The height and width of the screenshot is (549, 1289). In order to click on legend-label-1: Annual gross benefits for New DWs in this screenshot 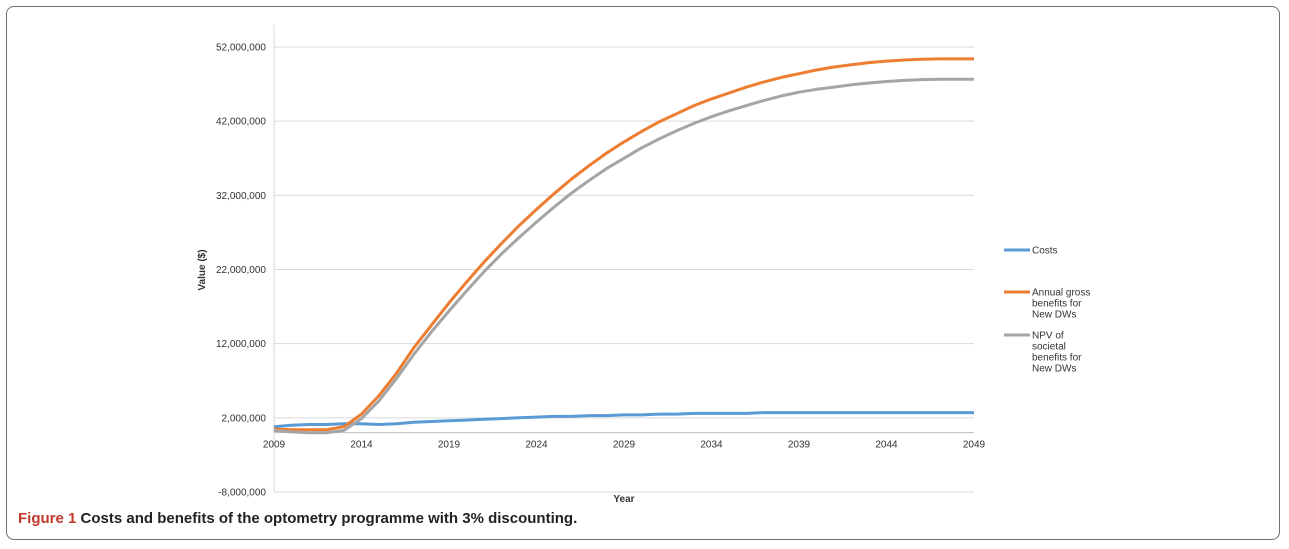, I will do `click(1061, 304)`.